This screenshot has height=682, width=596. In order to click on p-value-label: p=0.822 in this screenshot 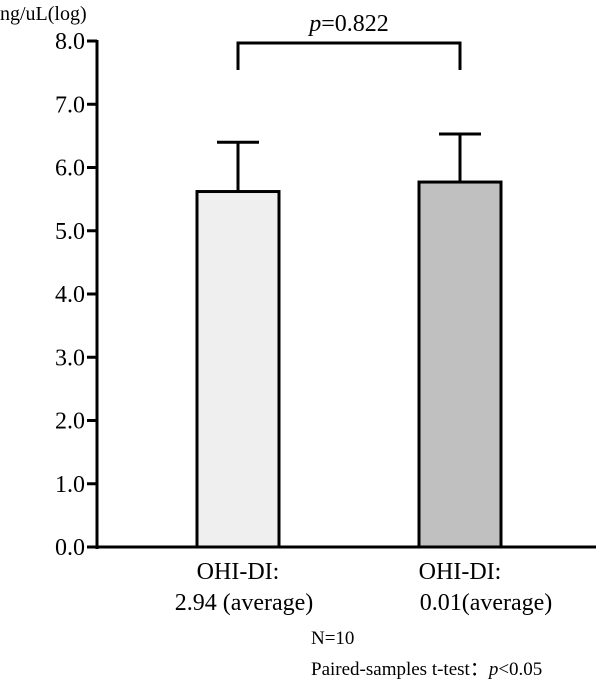, I will do `click(348, 24)`.